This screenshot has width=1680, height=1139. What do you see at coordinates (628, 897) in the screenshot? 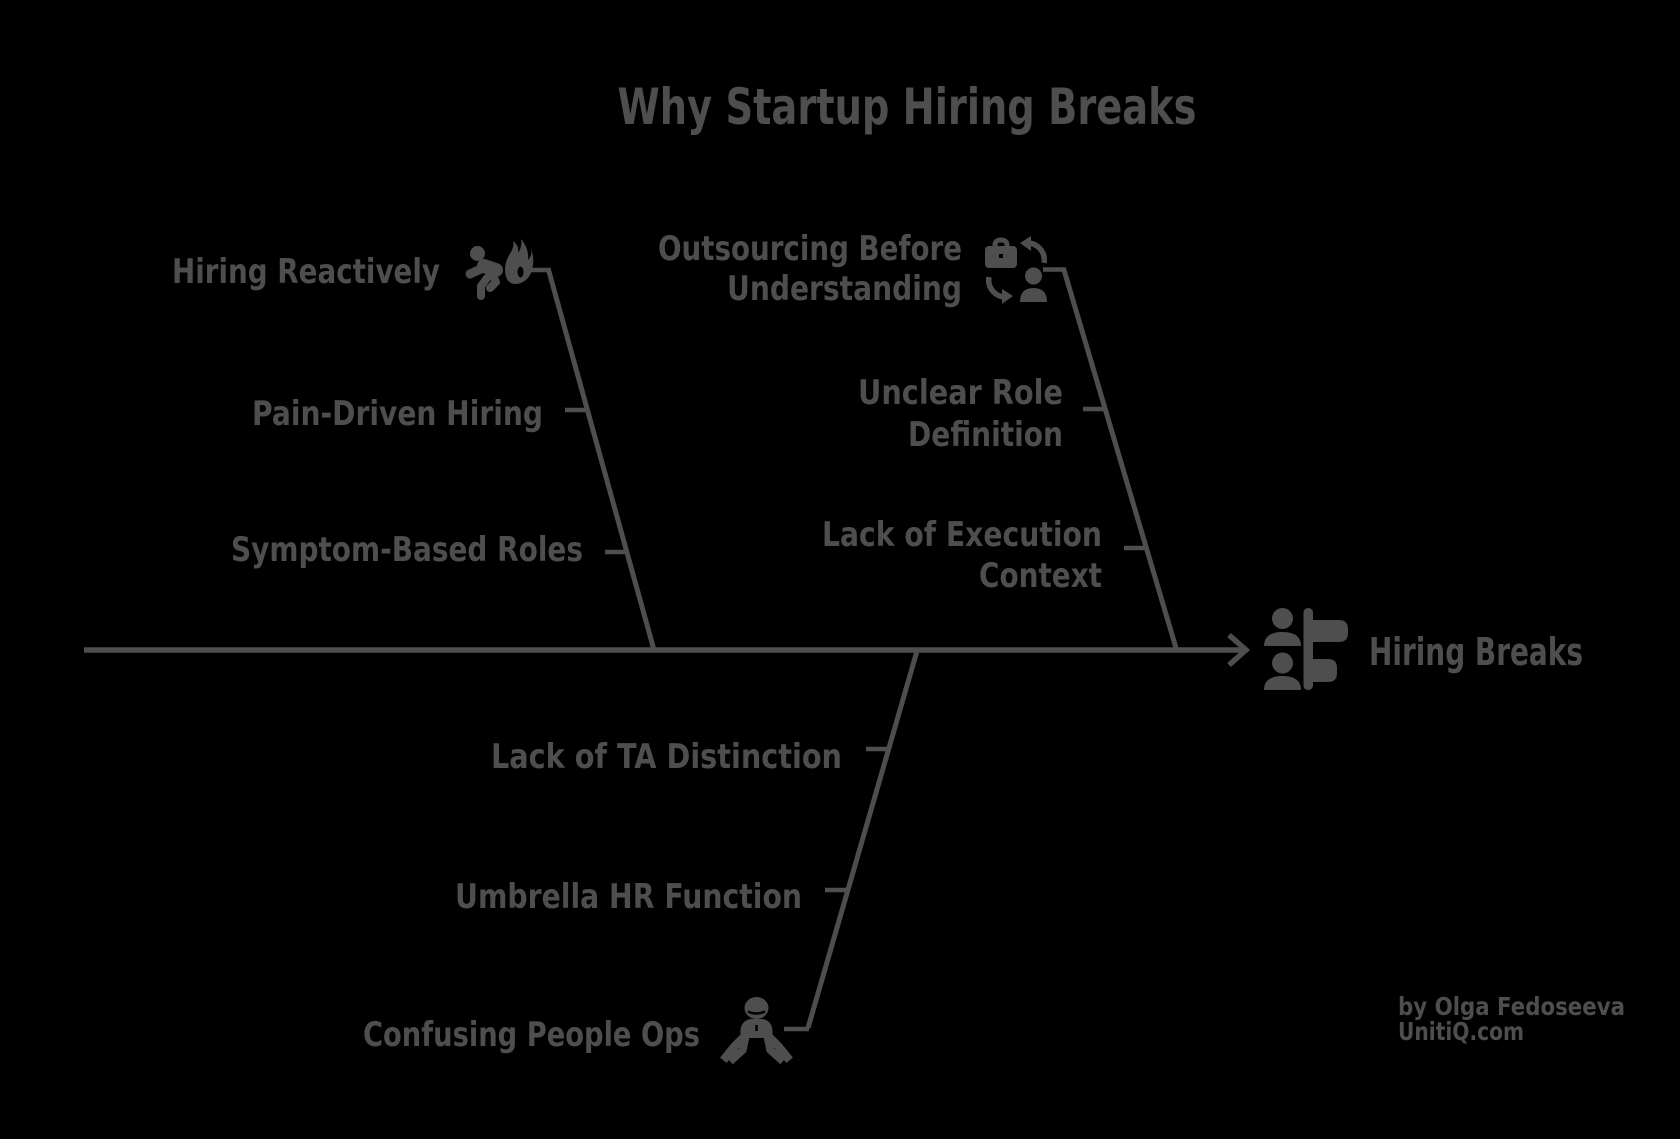
I see `label-umbrella-hr: Umbrella HR Function` at bounding box center [628, 897].